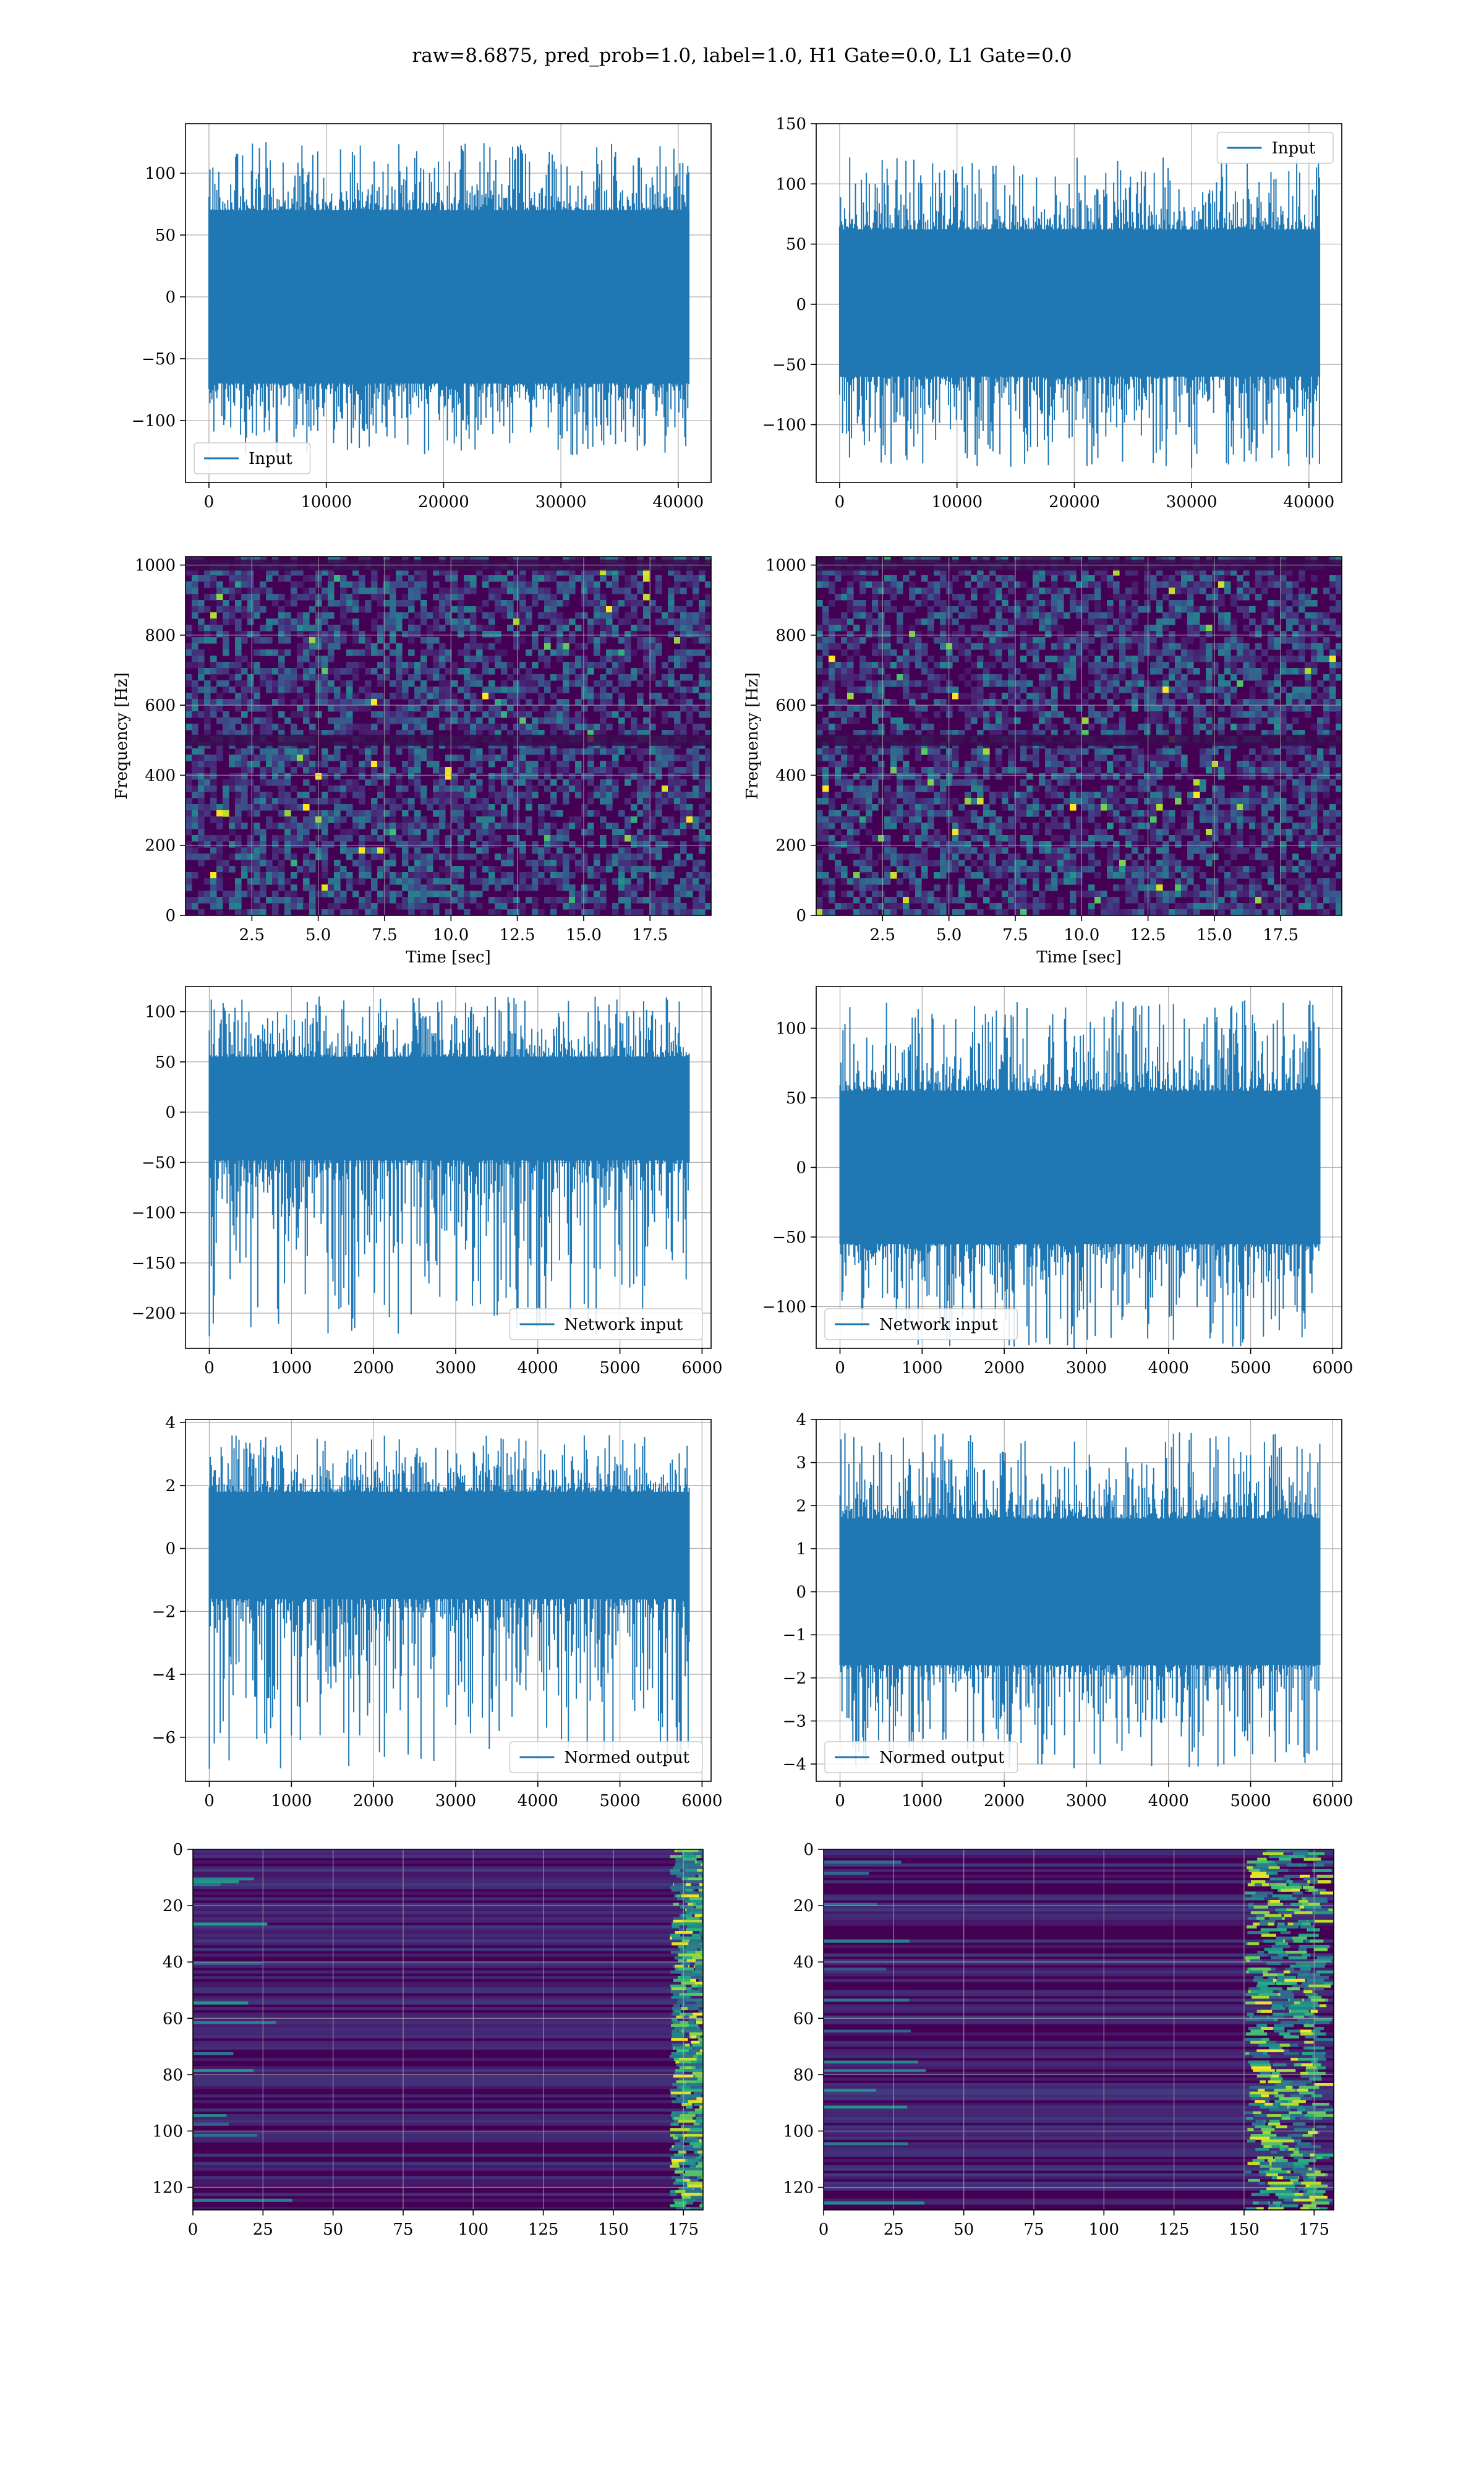 The image size is (1484, 2474). What do you see at coordinates (448, 298) in the screenshot?
I see `series-spikes` at bounding box center [448, 298].